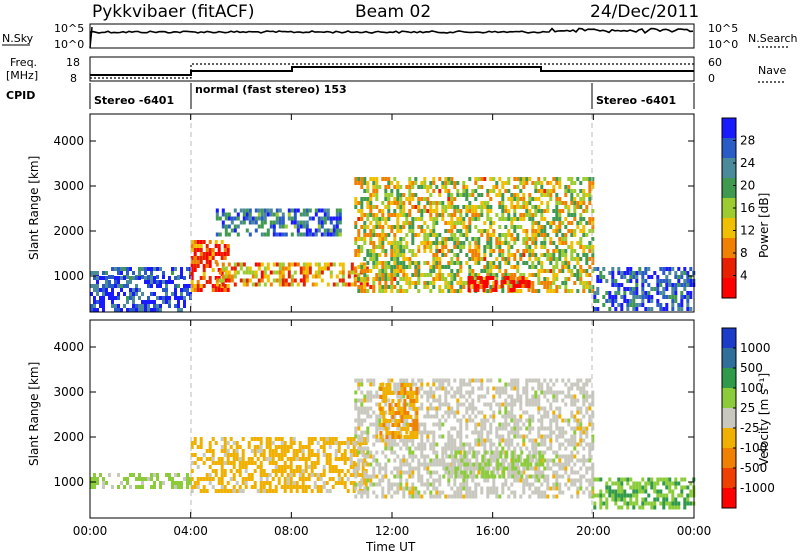  Describe the element at coordinates (390, 547) in the screenshot. I see `x-axis-label: Time UT` at that location.